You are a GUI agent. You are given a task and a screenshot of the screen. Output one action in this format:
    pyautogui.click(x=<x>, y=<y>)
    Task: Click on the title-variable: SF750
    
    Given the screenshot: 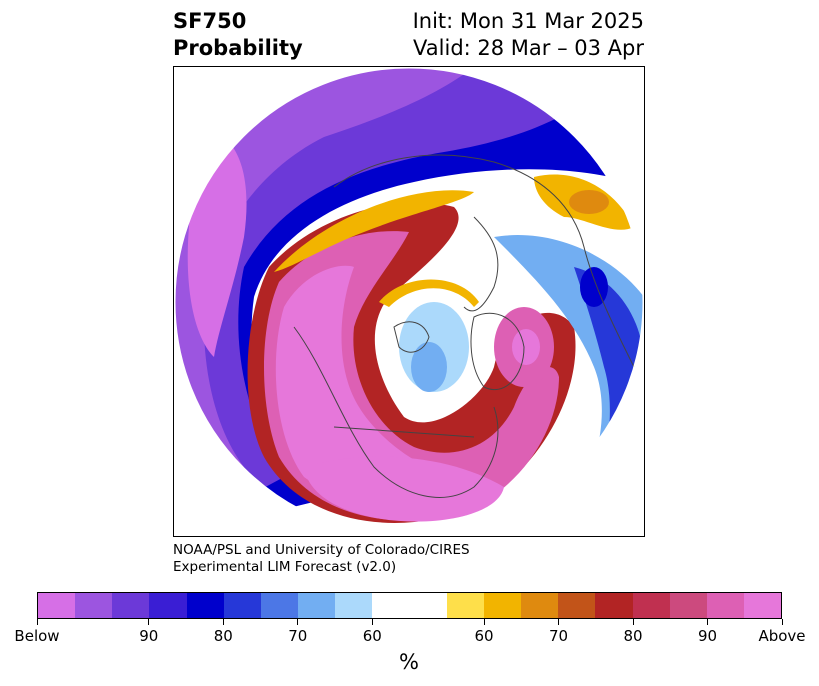 What is the action you would take?
    pyautogui.click(x=210, y=21)
    